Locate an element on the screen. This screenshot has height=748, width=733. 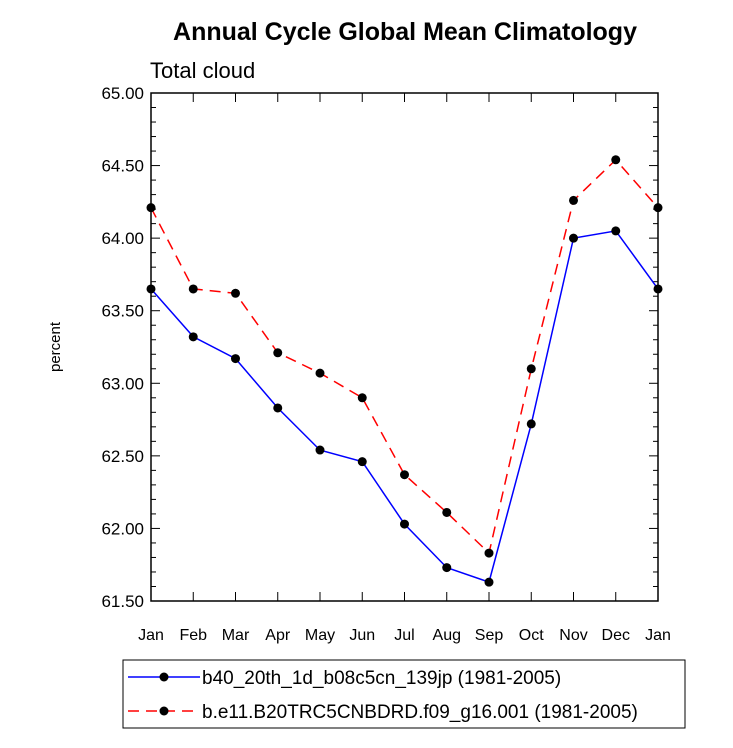
x-tick-label: Mar is located at coordinates (236, 635).